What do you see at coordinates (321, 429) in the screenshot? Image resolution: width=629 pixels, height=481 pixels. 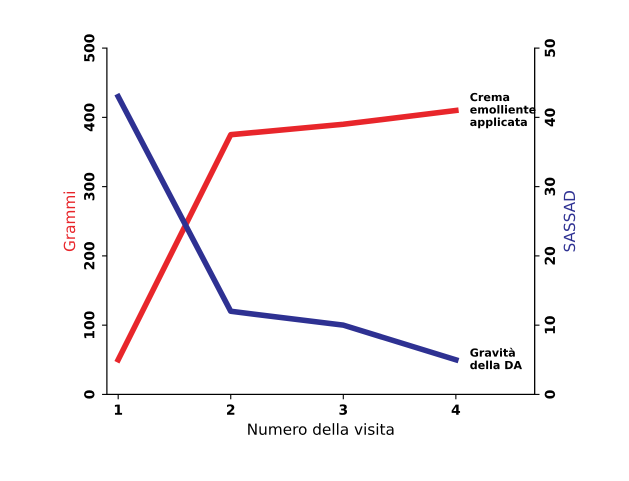 I see `x-axis-title: Numero della visita` at bounding box center [321, 429].